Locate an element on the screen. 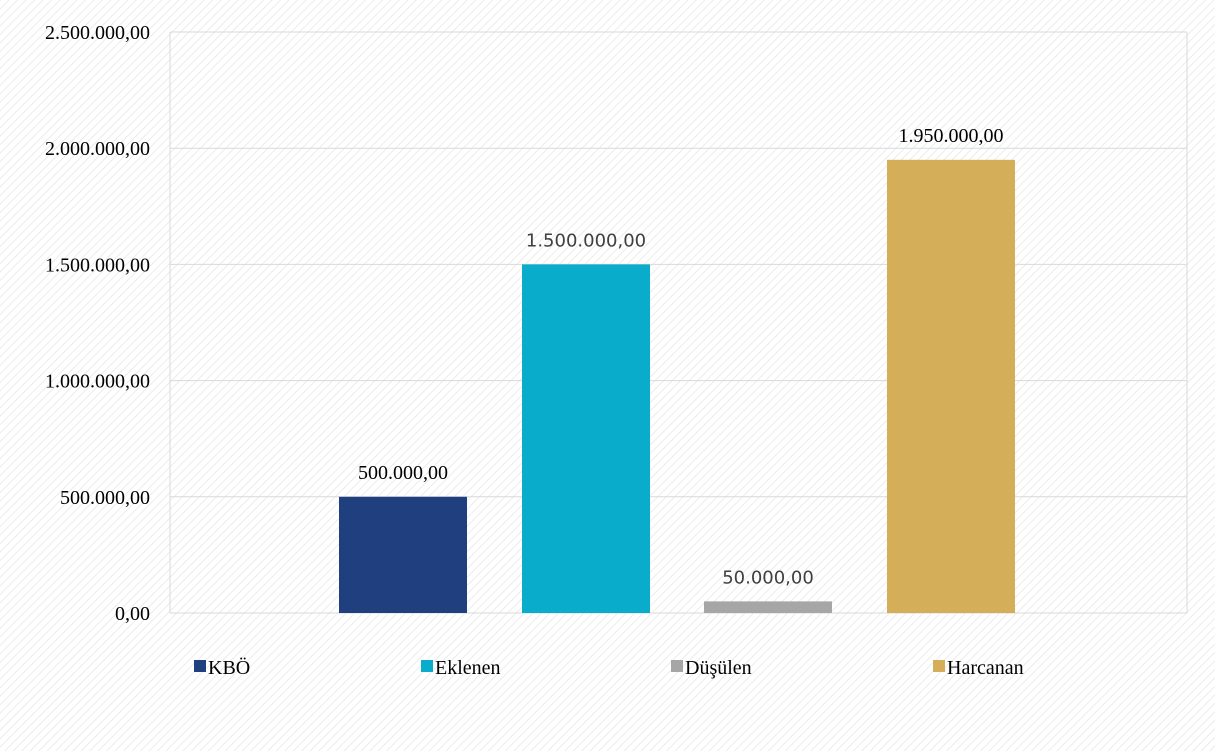 Image resolution: width=1215 pixels, height=751 pixels. legend: KBÖ Eklenen Düşülen Harcanan is located at coordinates (609, 667).